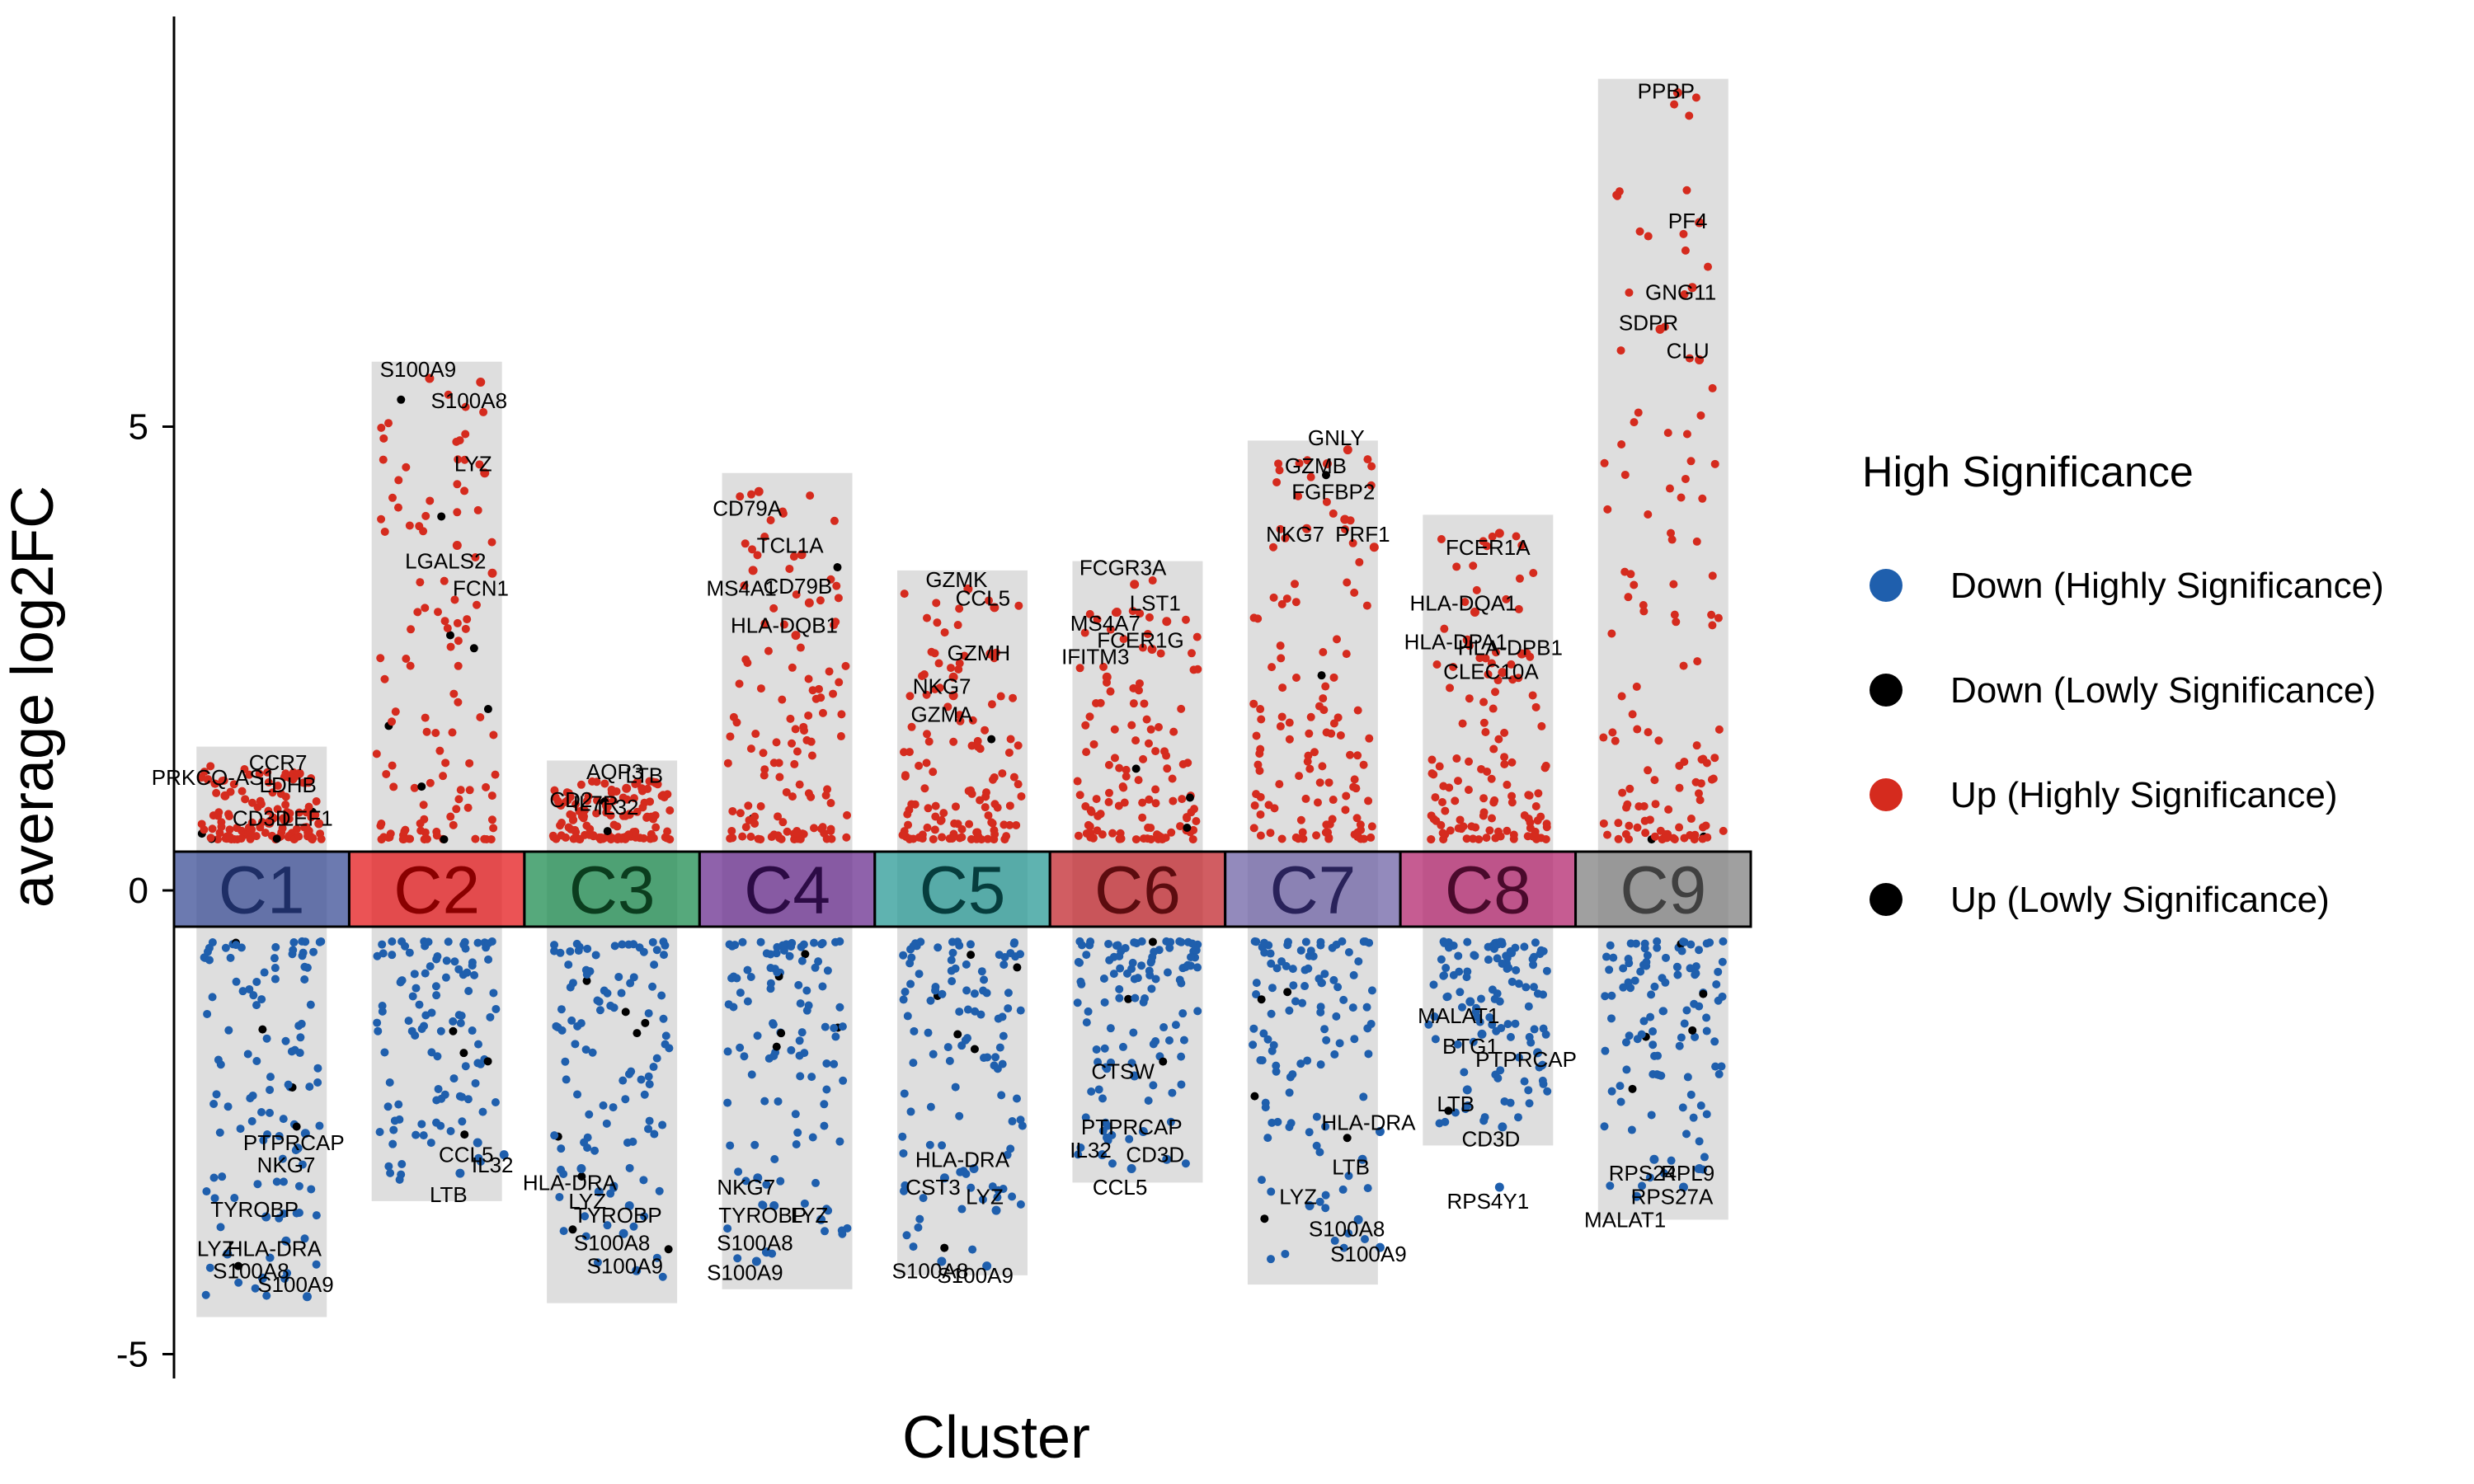 This screenshot has height=1484, width=2474. I want to click on gene-point-S100A8, so click(262, 1278).